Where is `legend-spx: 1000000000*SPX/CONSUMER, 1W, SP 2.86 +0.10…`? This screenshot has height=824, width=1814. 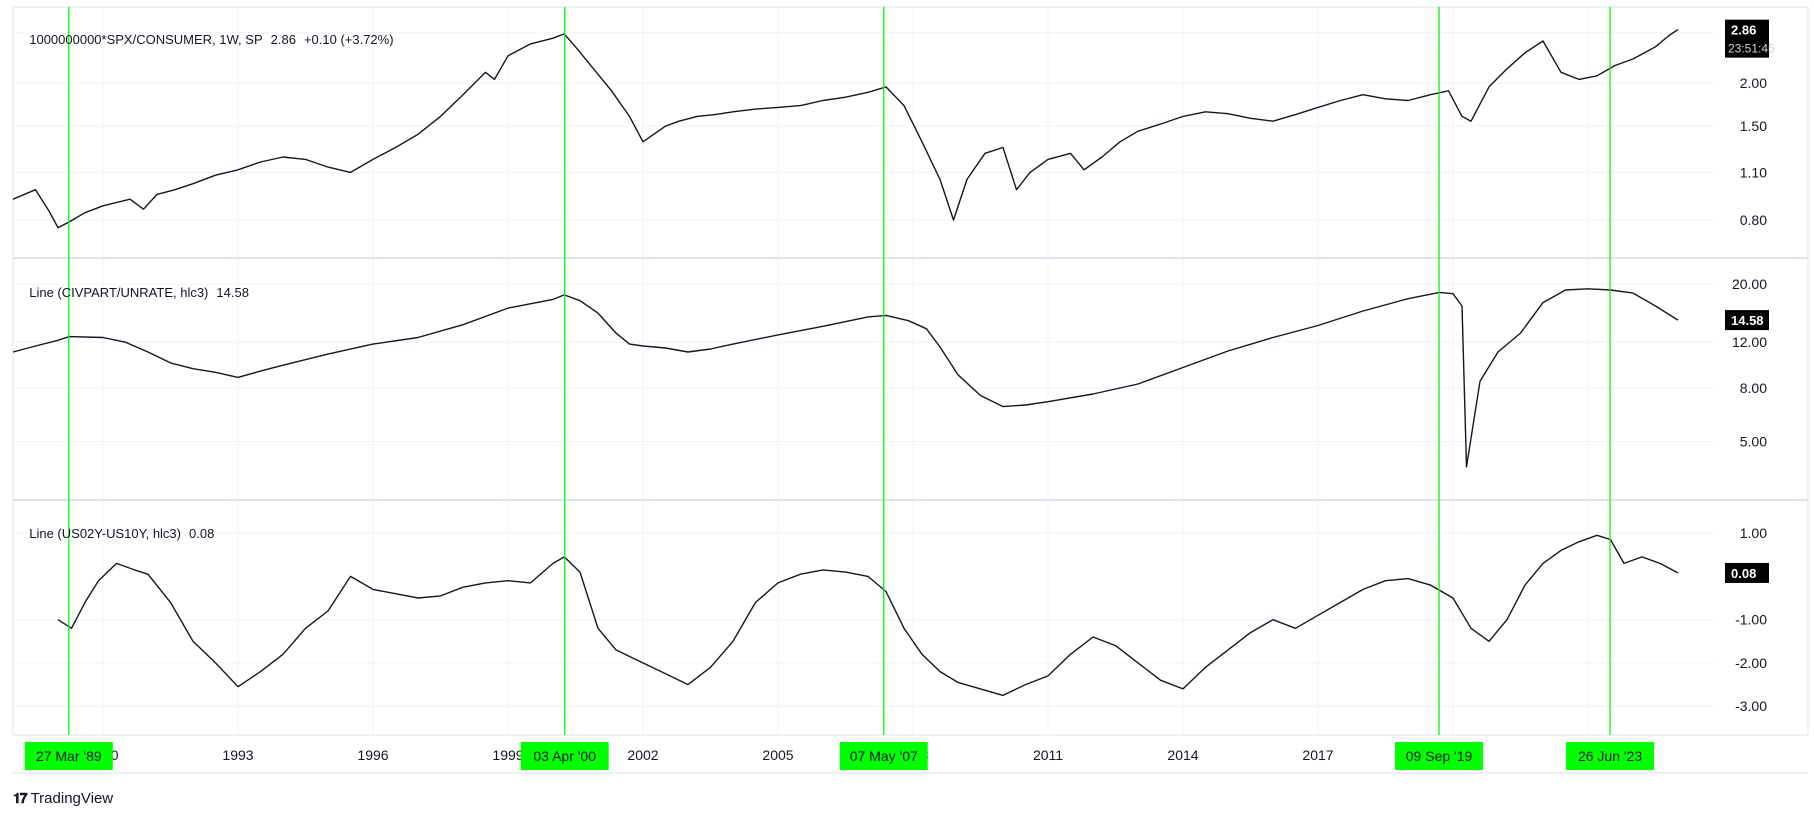
legend-spx: 1000000000*SPX/CONSUMER, 1W, SP 2.86 +0.10… is located at coordinates (212, 32).